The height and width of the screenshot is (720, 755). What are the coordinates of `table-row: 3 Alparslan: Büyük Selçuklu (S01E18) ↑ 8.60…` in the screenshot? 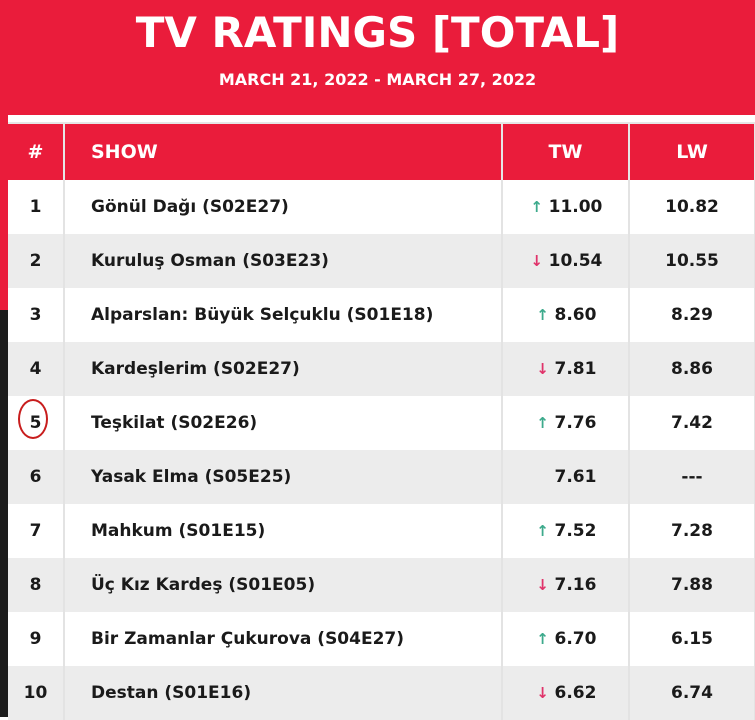 It's located at (381, 315).